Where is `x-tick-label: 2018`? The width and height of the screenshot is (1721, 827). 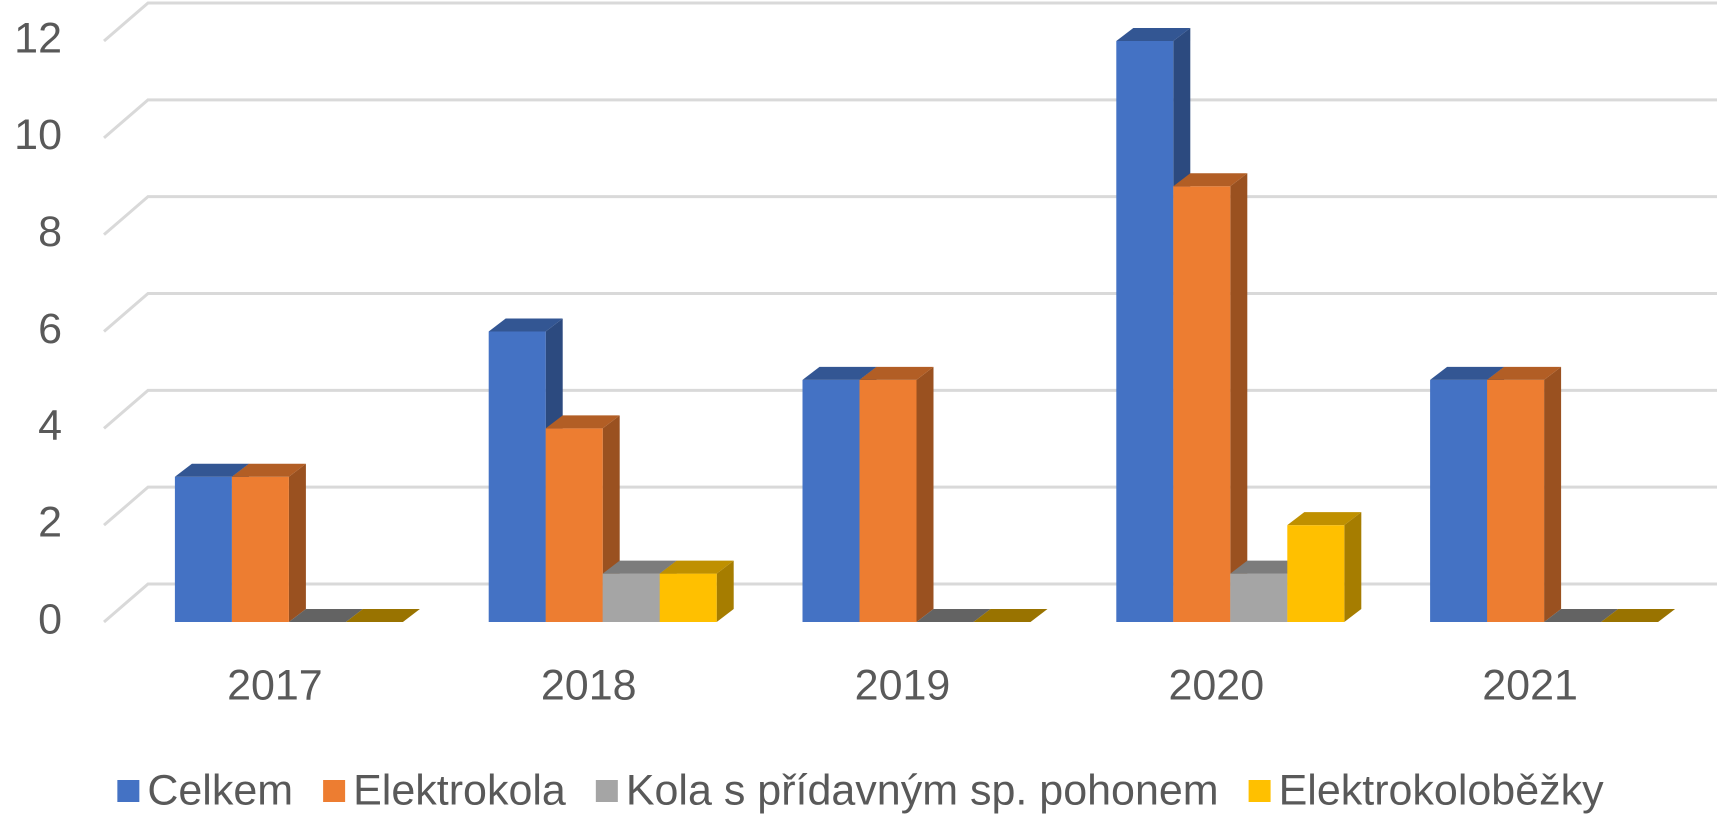 x-tick-label: 2018 is located at coordinates (589, 685).